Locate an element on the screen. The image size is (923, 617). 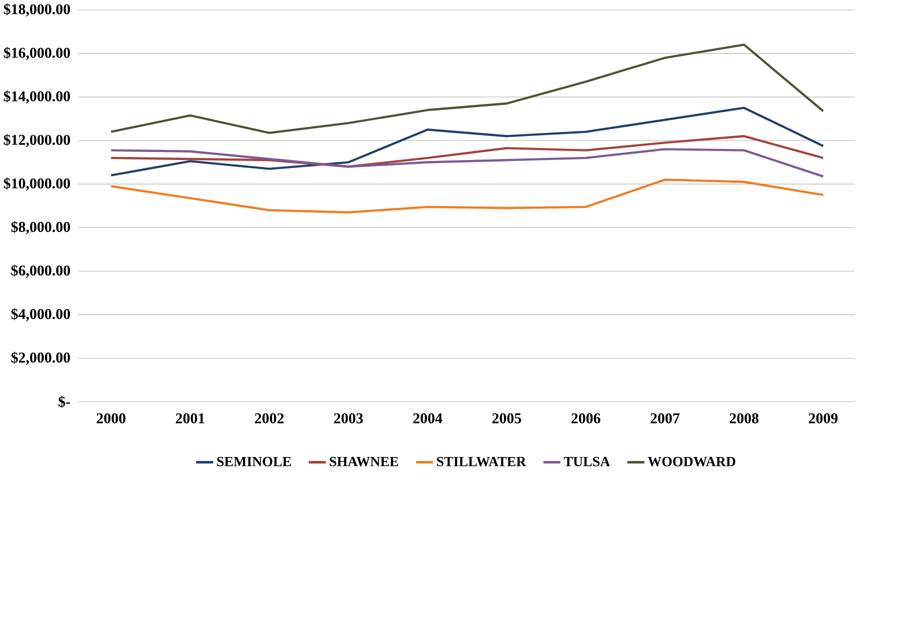
x-tick-label: 2008 is located at coordinates (744, 418).